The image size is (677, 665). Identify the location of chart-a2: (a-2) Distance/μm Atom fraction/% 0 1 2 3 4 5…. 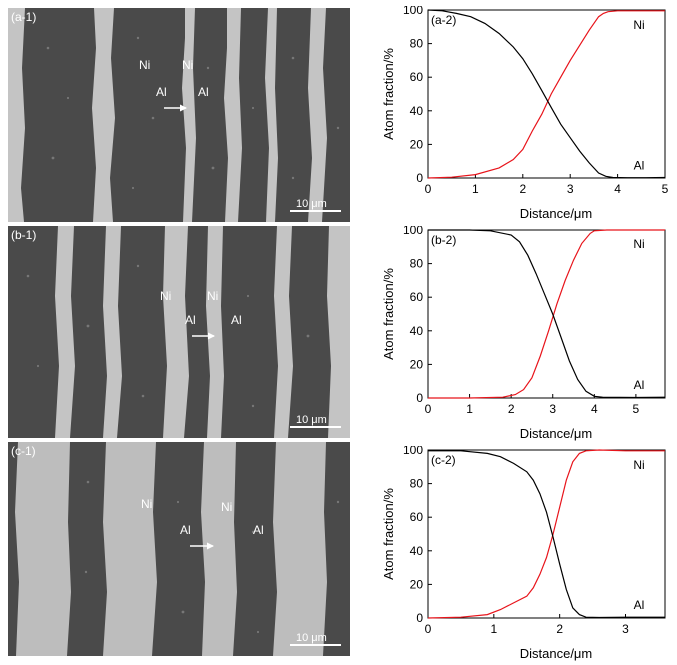
(525, 113).